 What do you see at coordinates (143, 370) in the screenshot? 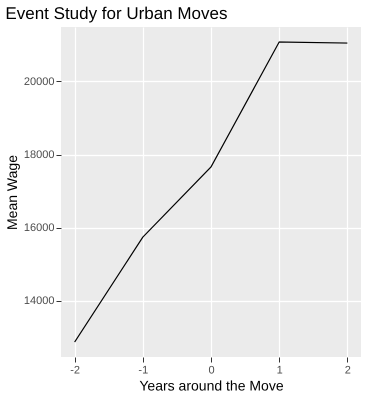
I see `x-tick-label: -1` at bounding box center [143, 370].